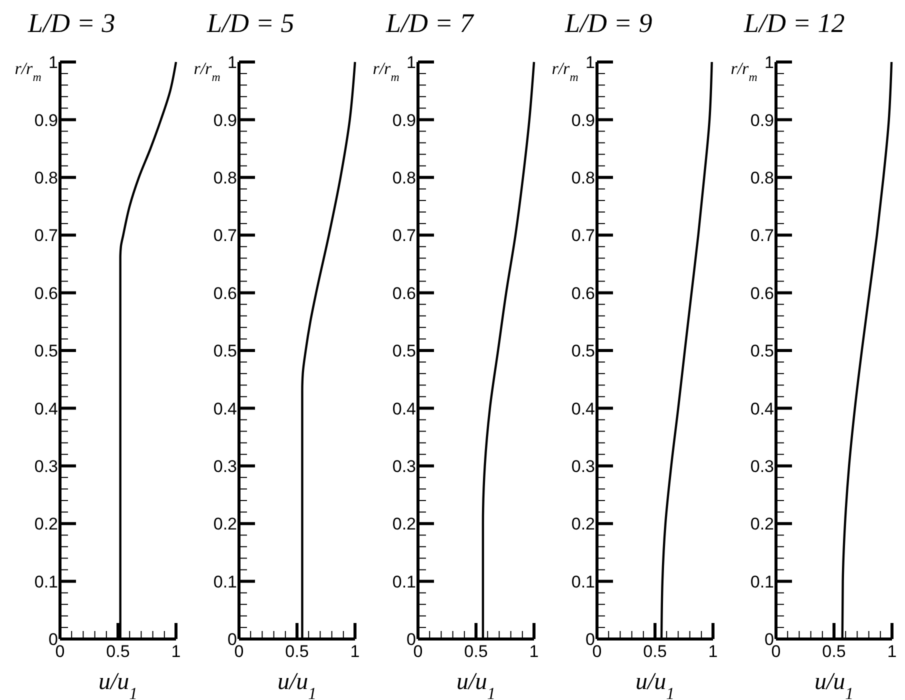 This screenshot has width=905, height=700. I want to click on chart-title: L/D = 5, so click(250, 23).